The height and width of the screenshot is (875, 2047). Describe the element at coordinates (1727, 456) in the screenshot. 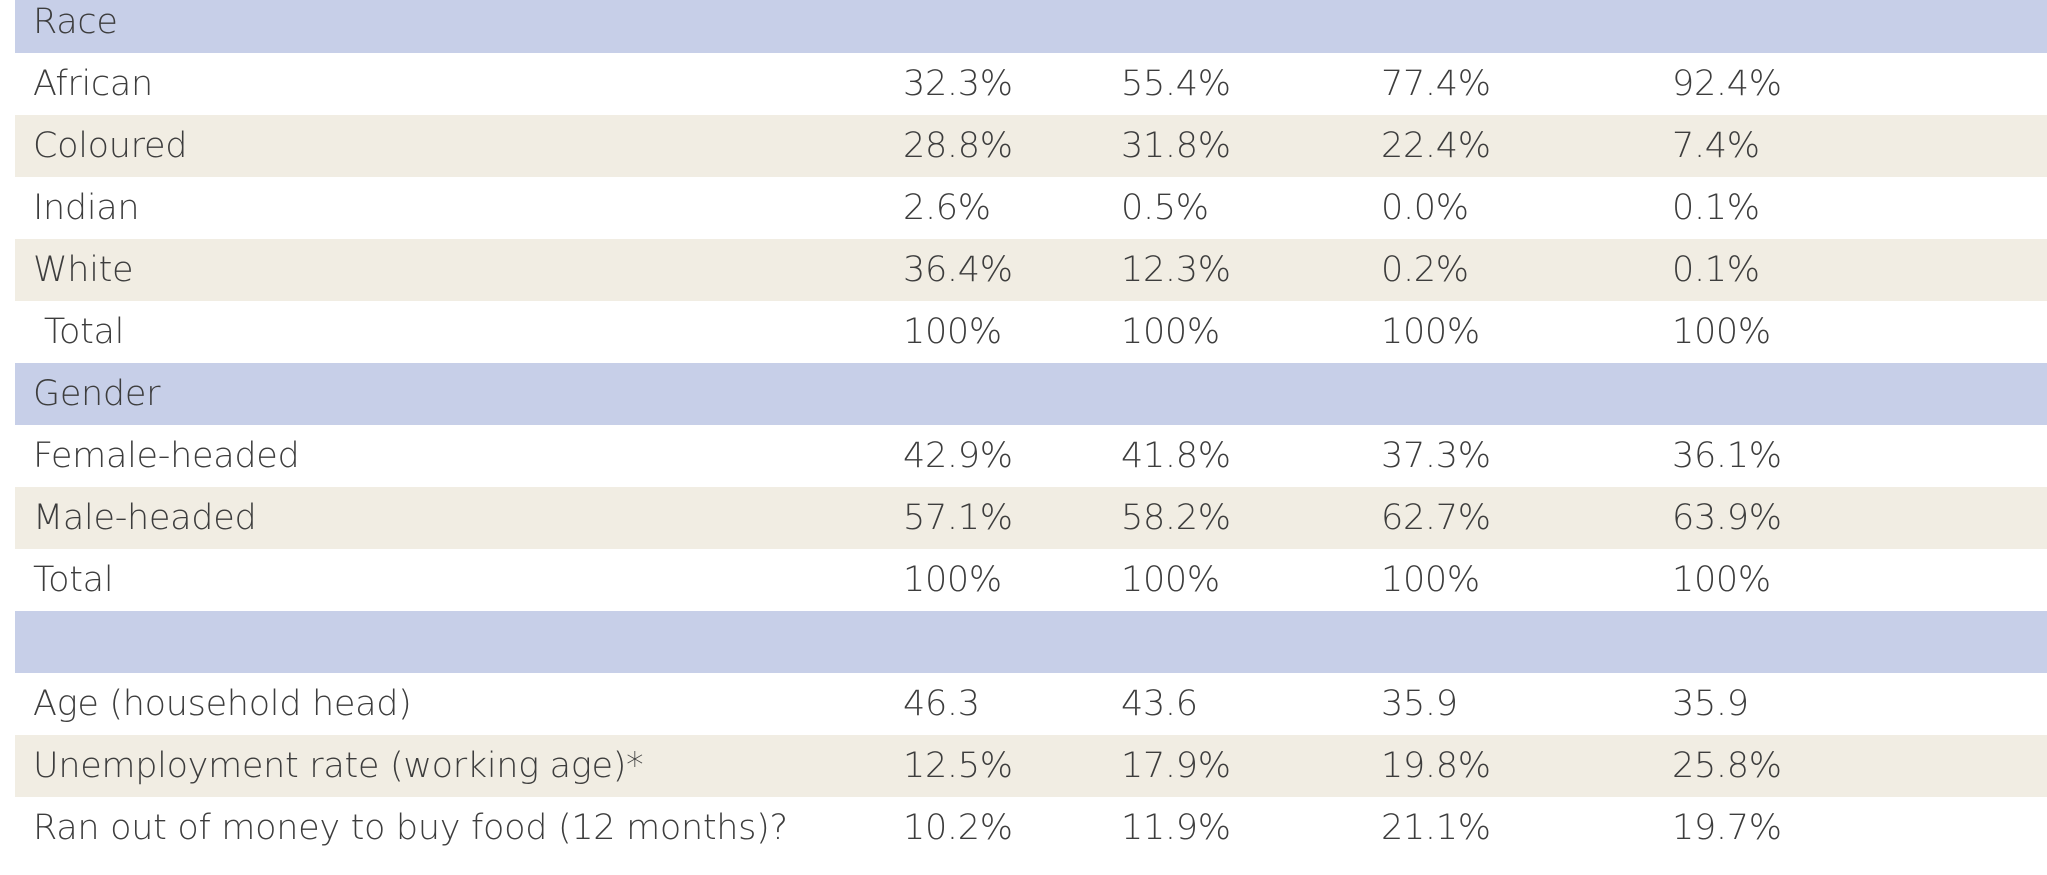

I see `cell-col-4: 36.1%` at that location.